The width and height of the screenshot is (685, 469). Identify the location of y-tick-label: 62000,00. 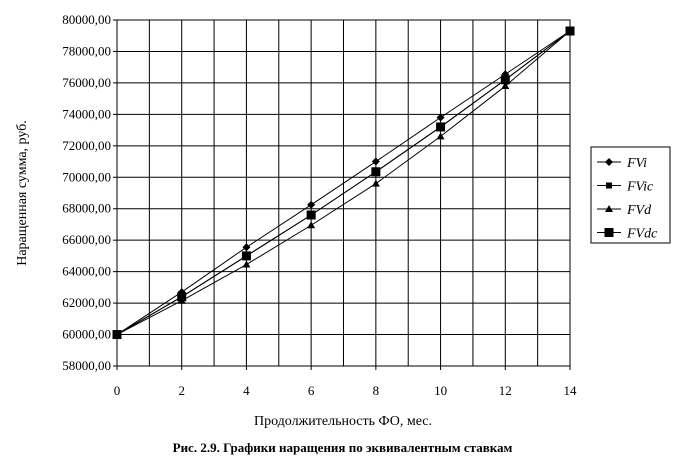
(86, 302).